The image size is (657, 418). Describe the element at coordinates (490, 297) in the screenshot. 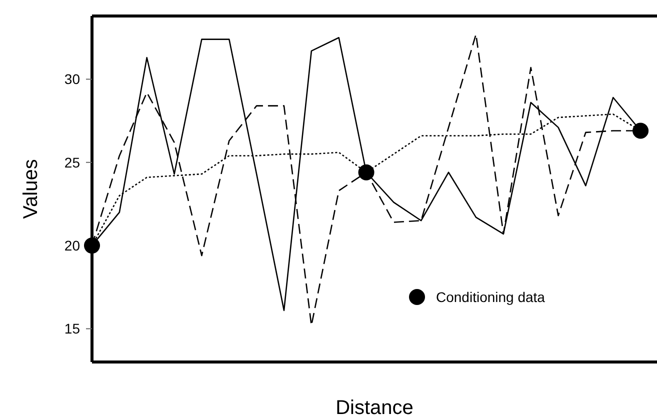

I see `legend-label: Conditioning data` at that location.